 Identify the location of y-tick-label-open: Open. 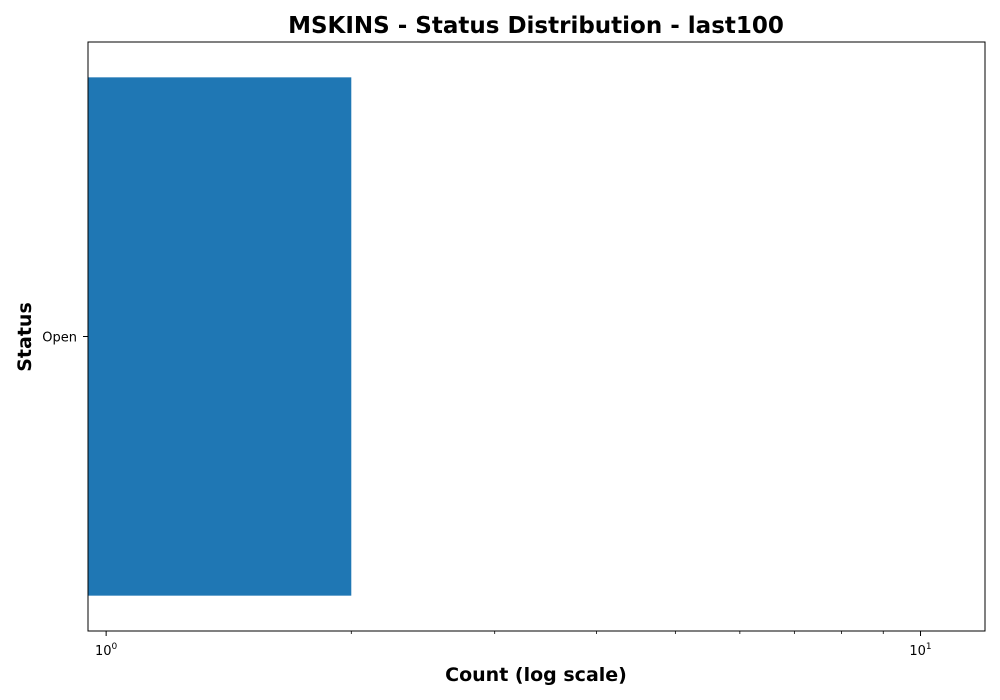
(59, 338).